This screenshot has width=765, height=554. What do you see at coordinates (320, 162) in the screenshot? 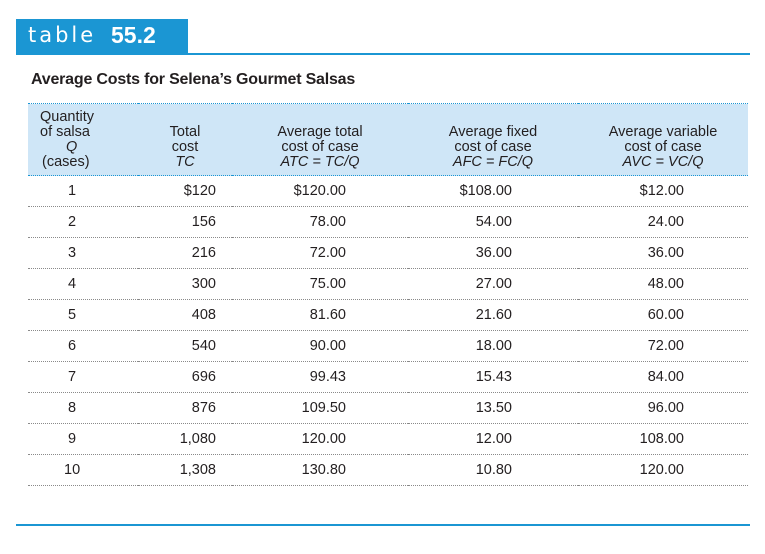
I see `header-atc-formula: ATC = TC/Q` at bounding box center [320, 162].